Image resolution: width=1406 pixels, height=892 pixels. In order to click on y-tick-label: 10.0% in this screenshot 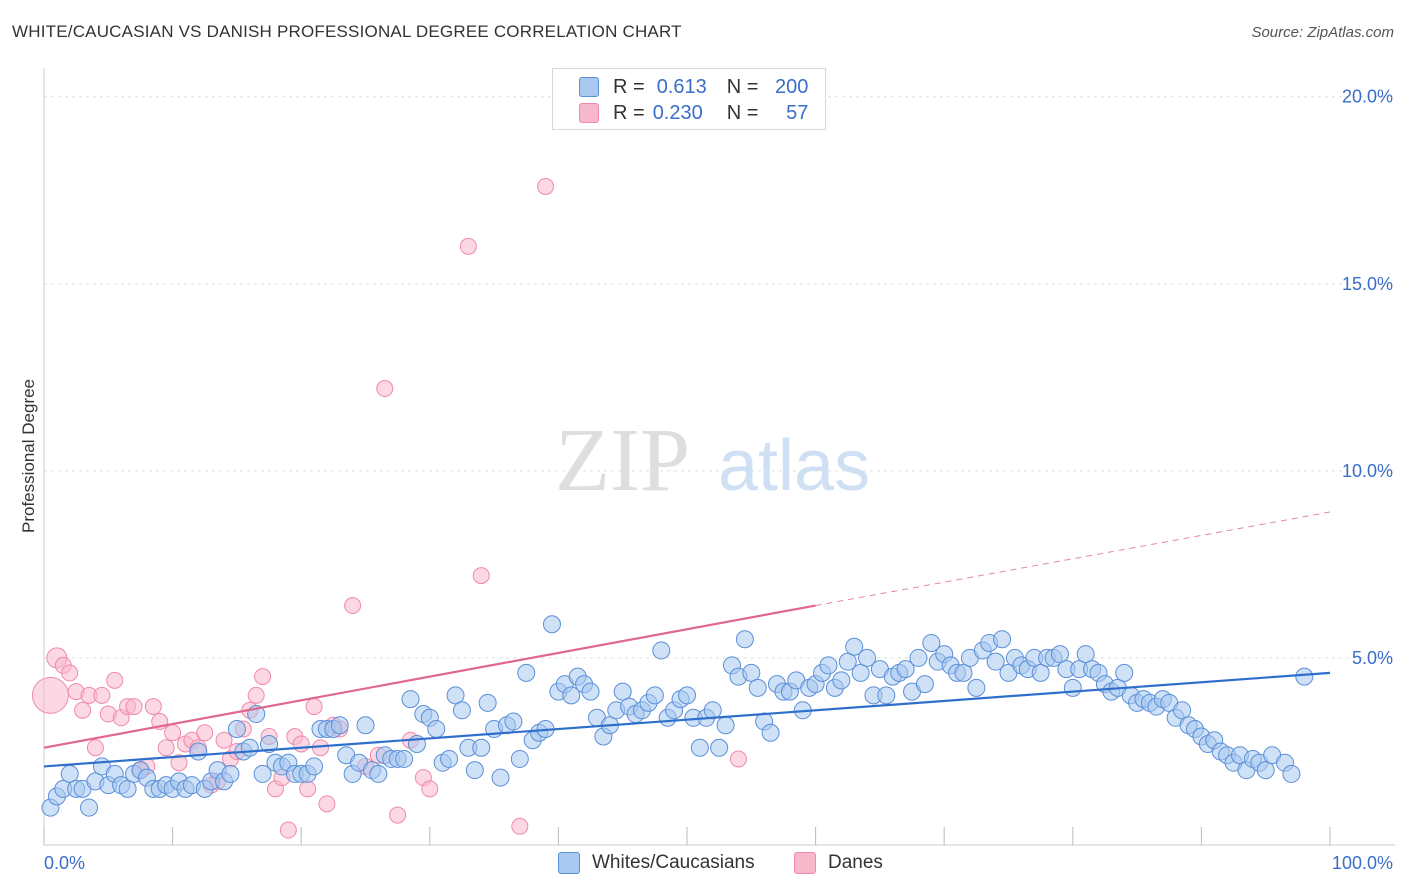, I will do `click(1367, 471)`.